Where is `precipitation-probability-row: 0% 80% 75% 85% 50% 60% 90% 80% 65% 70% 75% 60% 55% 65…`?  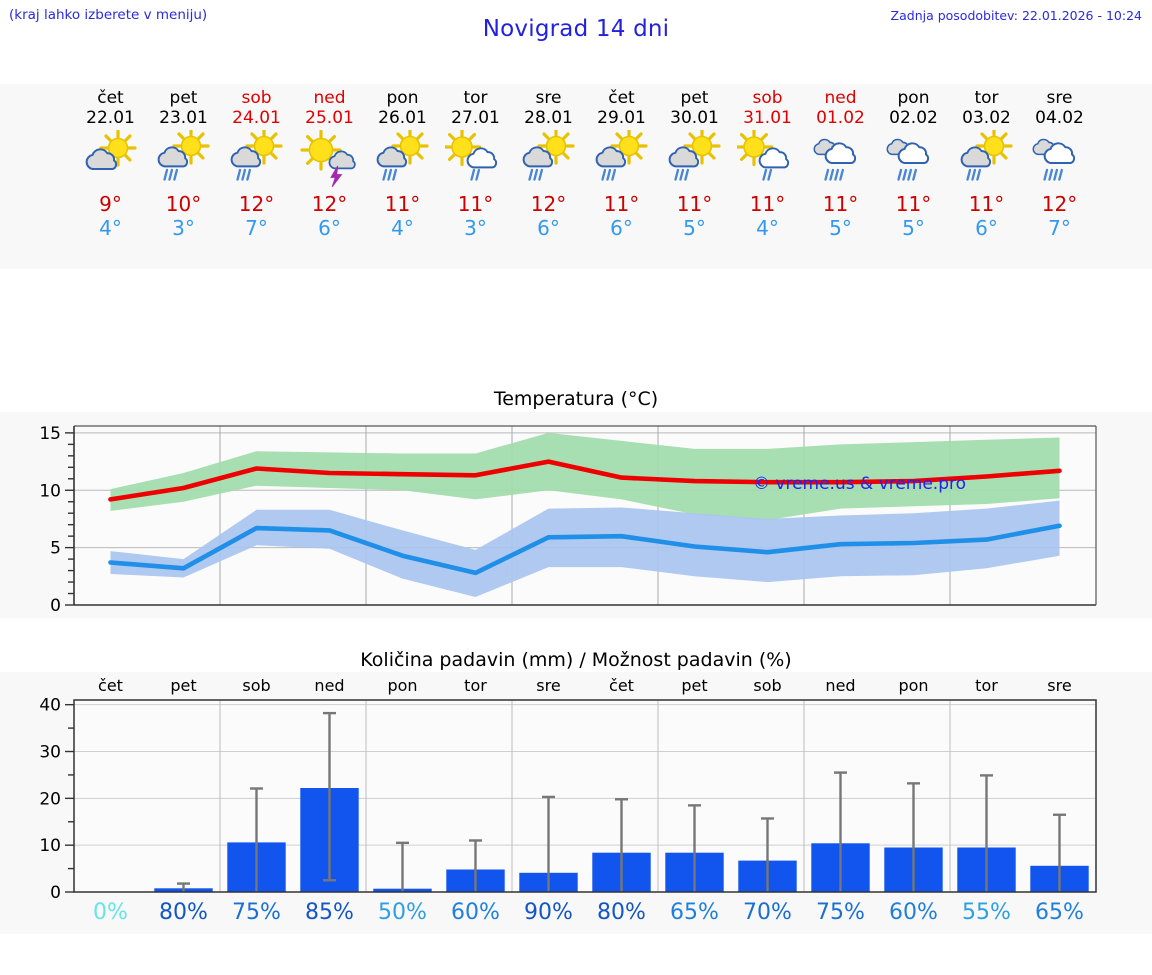
precipitation-probability-row: 0% 80% 75% 85% 50% 60% 90% 80% 65% 70% 75% 60% 55% 65… is located at coordinates (576, 917).